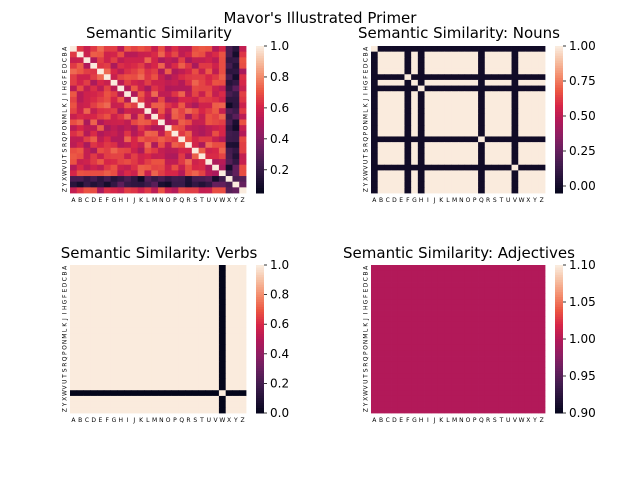 The width and height of the screenshot is (640, 480). I want to click on y-tick-label: Y, so click(366, 404).